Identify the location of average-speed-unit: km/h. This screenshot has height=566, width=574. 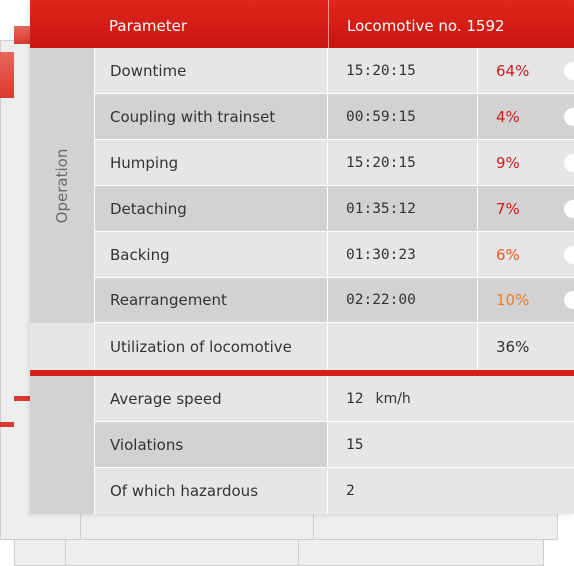
(393, 398).